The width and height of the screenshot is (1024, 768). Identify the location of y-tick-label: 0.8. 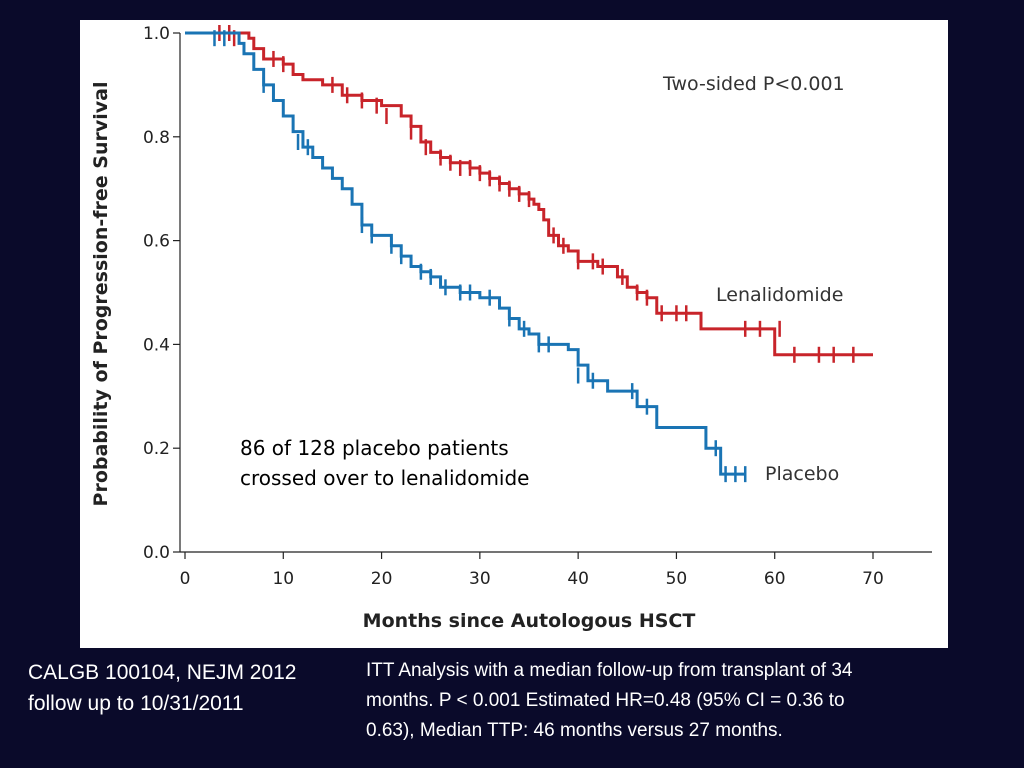
(156, 138).